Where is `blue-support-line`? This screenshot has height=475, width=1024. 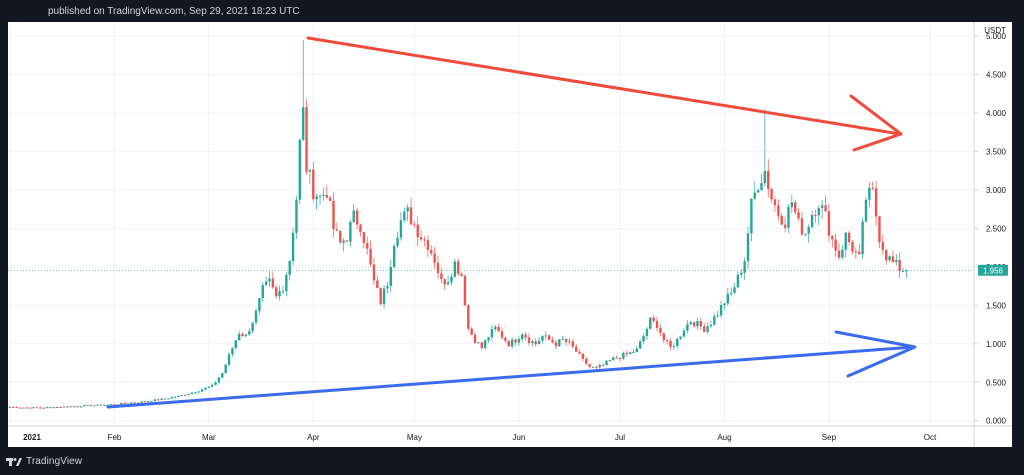
blue-support-line is located at coordinates (511, 377).